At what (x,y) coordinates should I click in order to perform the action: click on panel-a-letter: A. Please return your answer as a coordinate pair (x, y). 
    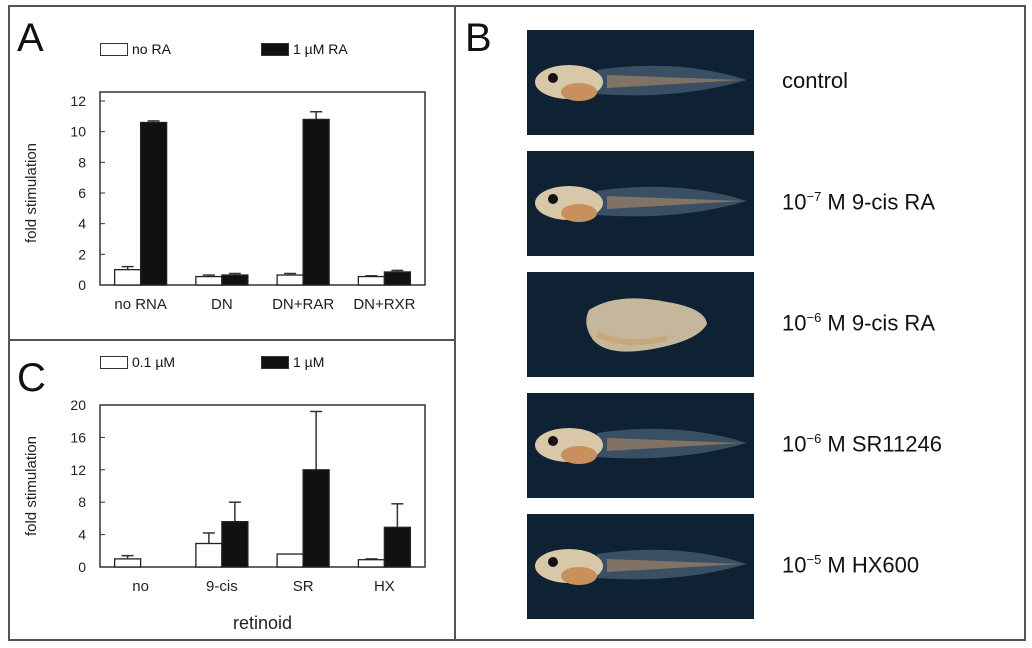
    Looking at the image, I should click on (30, 38).